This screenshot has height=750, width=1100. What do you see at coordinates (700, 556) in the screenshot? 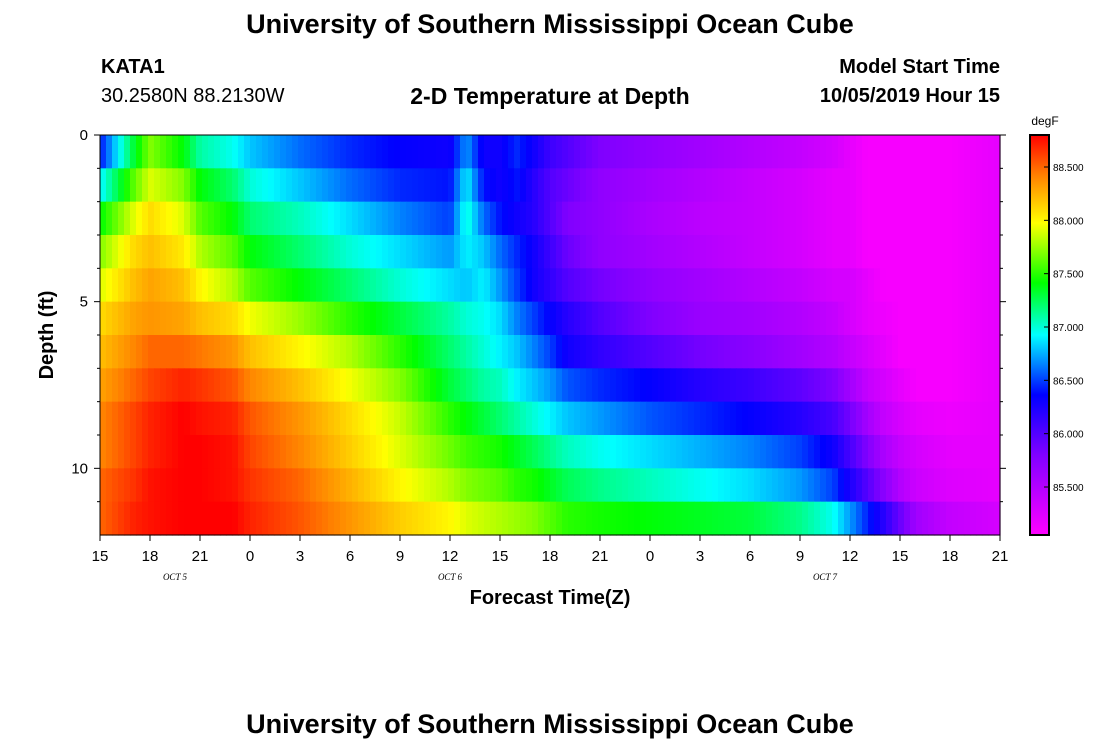
I see `x-tick-label: 3` at bounding box center [700, 556].